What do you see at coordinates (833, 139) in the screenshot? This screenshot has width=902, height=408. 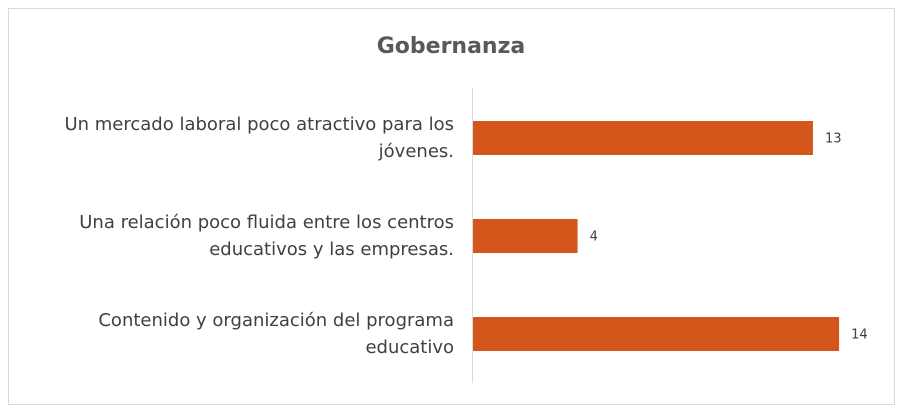 I see `value-label: 13` at bounding box center [833, 139].